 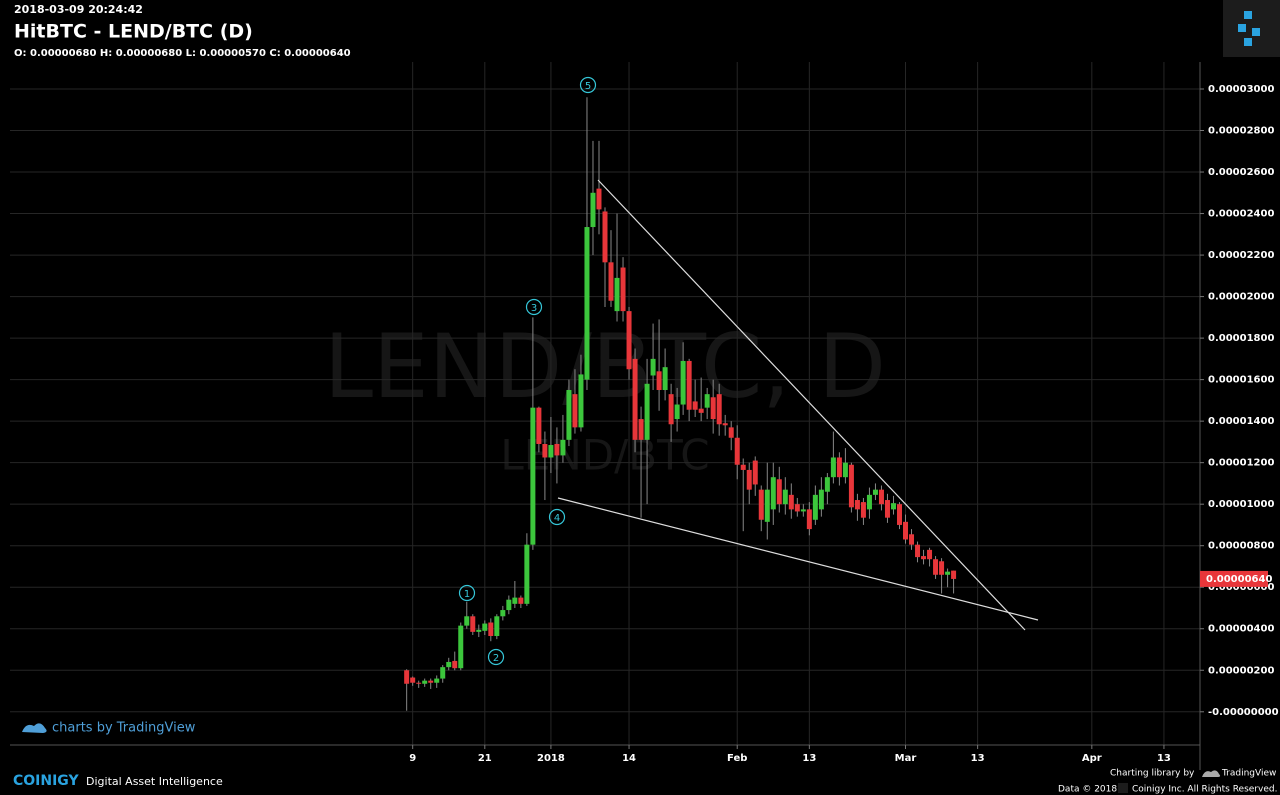 What do you see at coordinates (34, 728) in the screenshot?
I see `tradingview-icon` at bounding box center [34, 728].